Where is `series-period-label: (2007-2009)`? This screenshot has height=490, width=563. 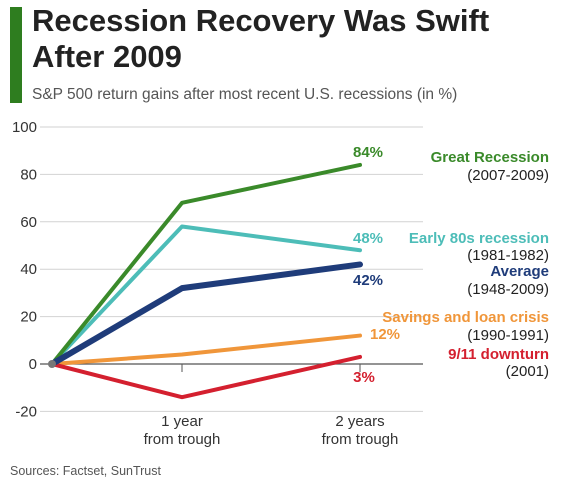
series-period-label: (2007-2009) is located at coordinates (508, 175).